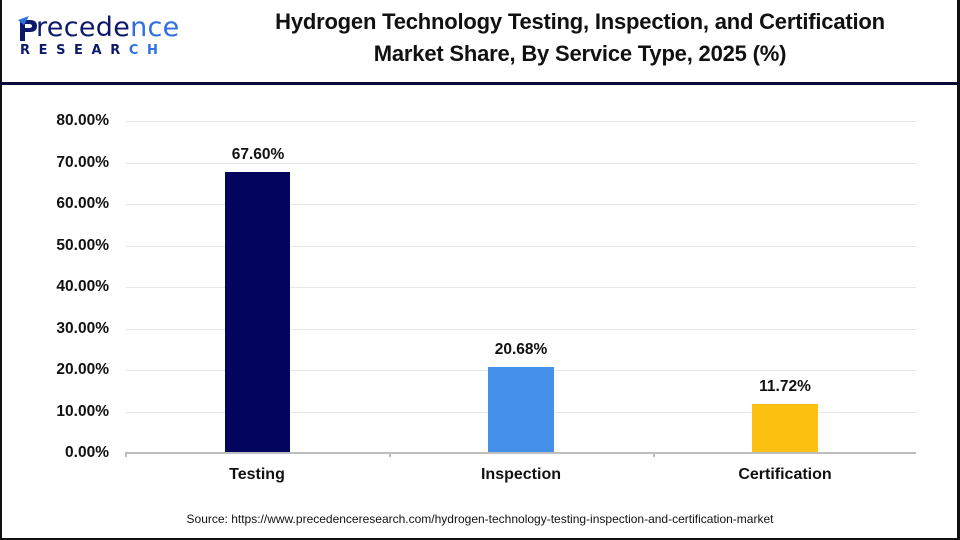 The height and width of the screenshot is (540, 960). What do you see at coordinates (521, 349) in the screenshot?
I see `bar-value-label: 20.68%` at bounding box center [521, 349].